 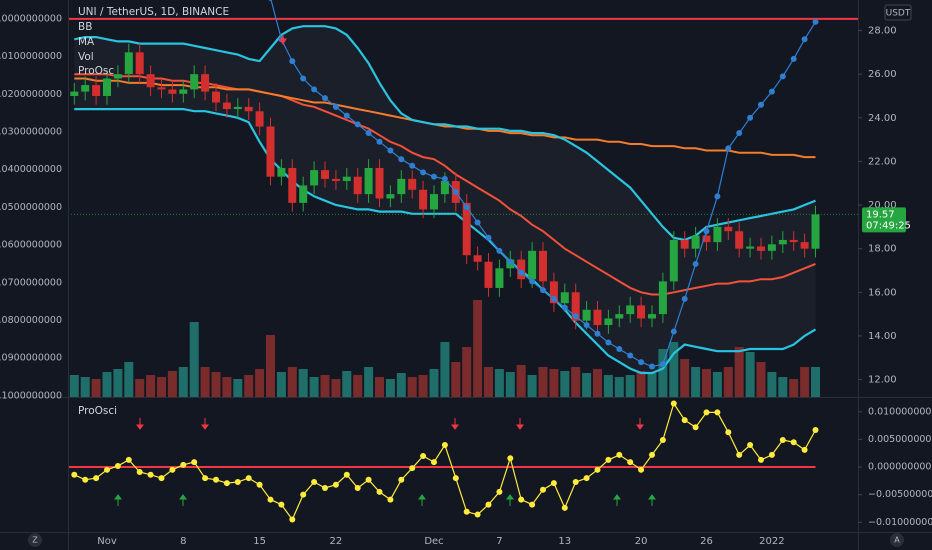 What do you see at coordinates (85, 27) in the screenshot?
I see `legend-entry: BB` at bounding box center [85, 27].